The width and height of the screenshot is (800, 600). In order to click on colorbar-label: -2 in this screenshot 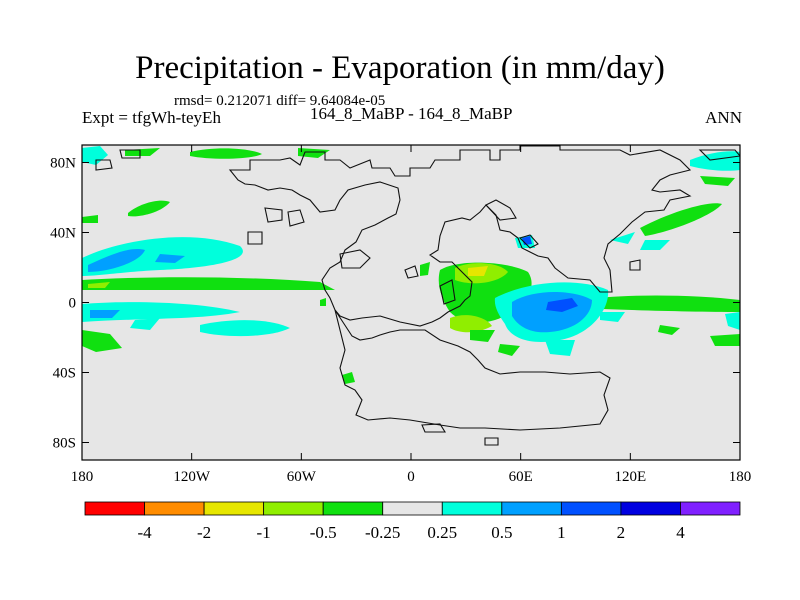, I will do `click(204, 532)`.